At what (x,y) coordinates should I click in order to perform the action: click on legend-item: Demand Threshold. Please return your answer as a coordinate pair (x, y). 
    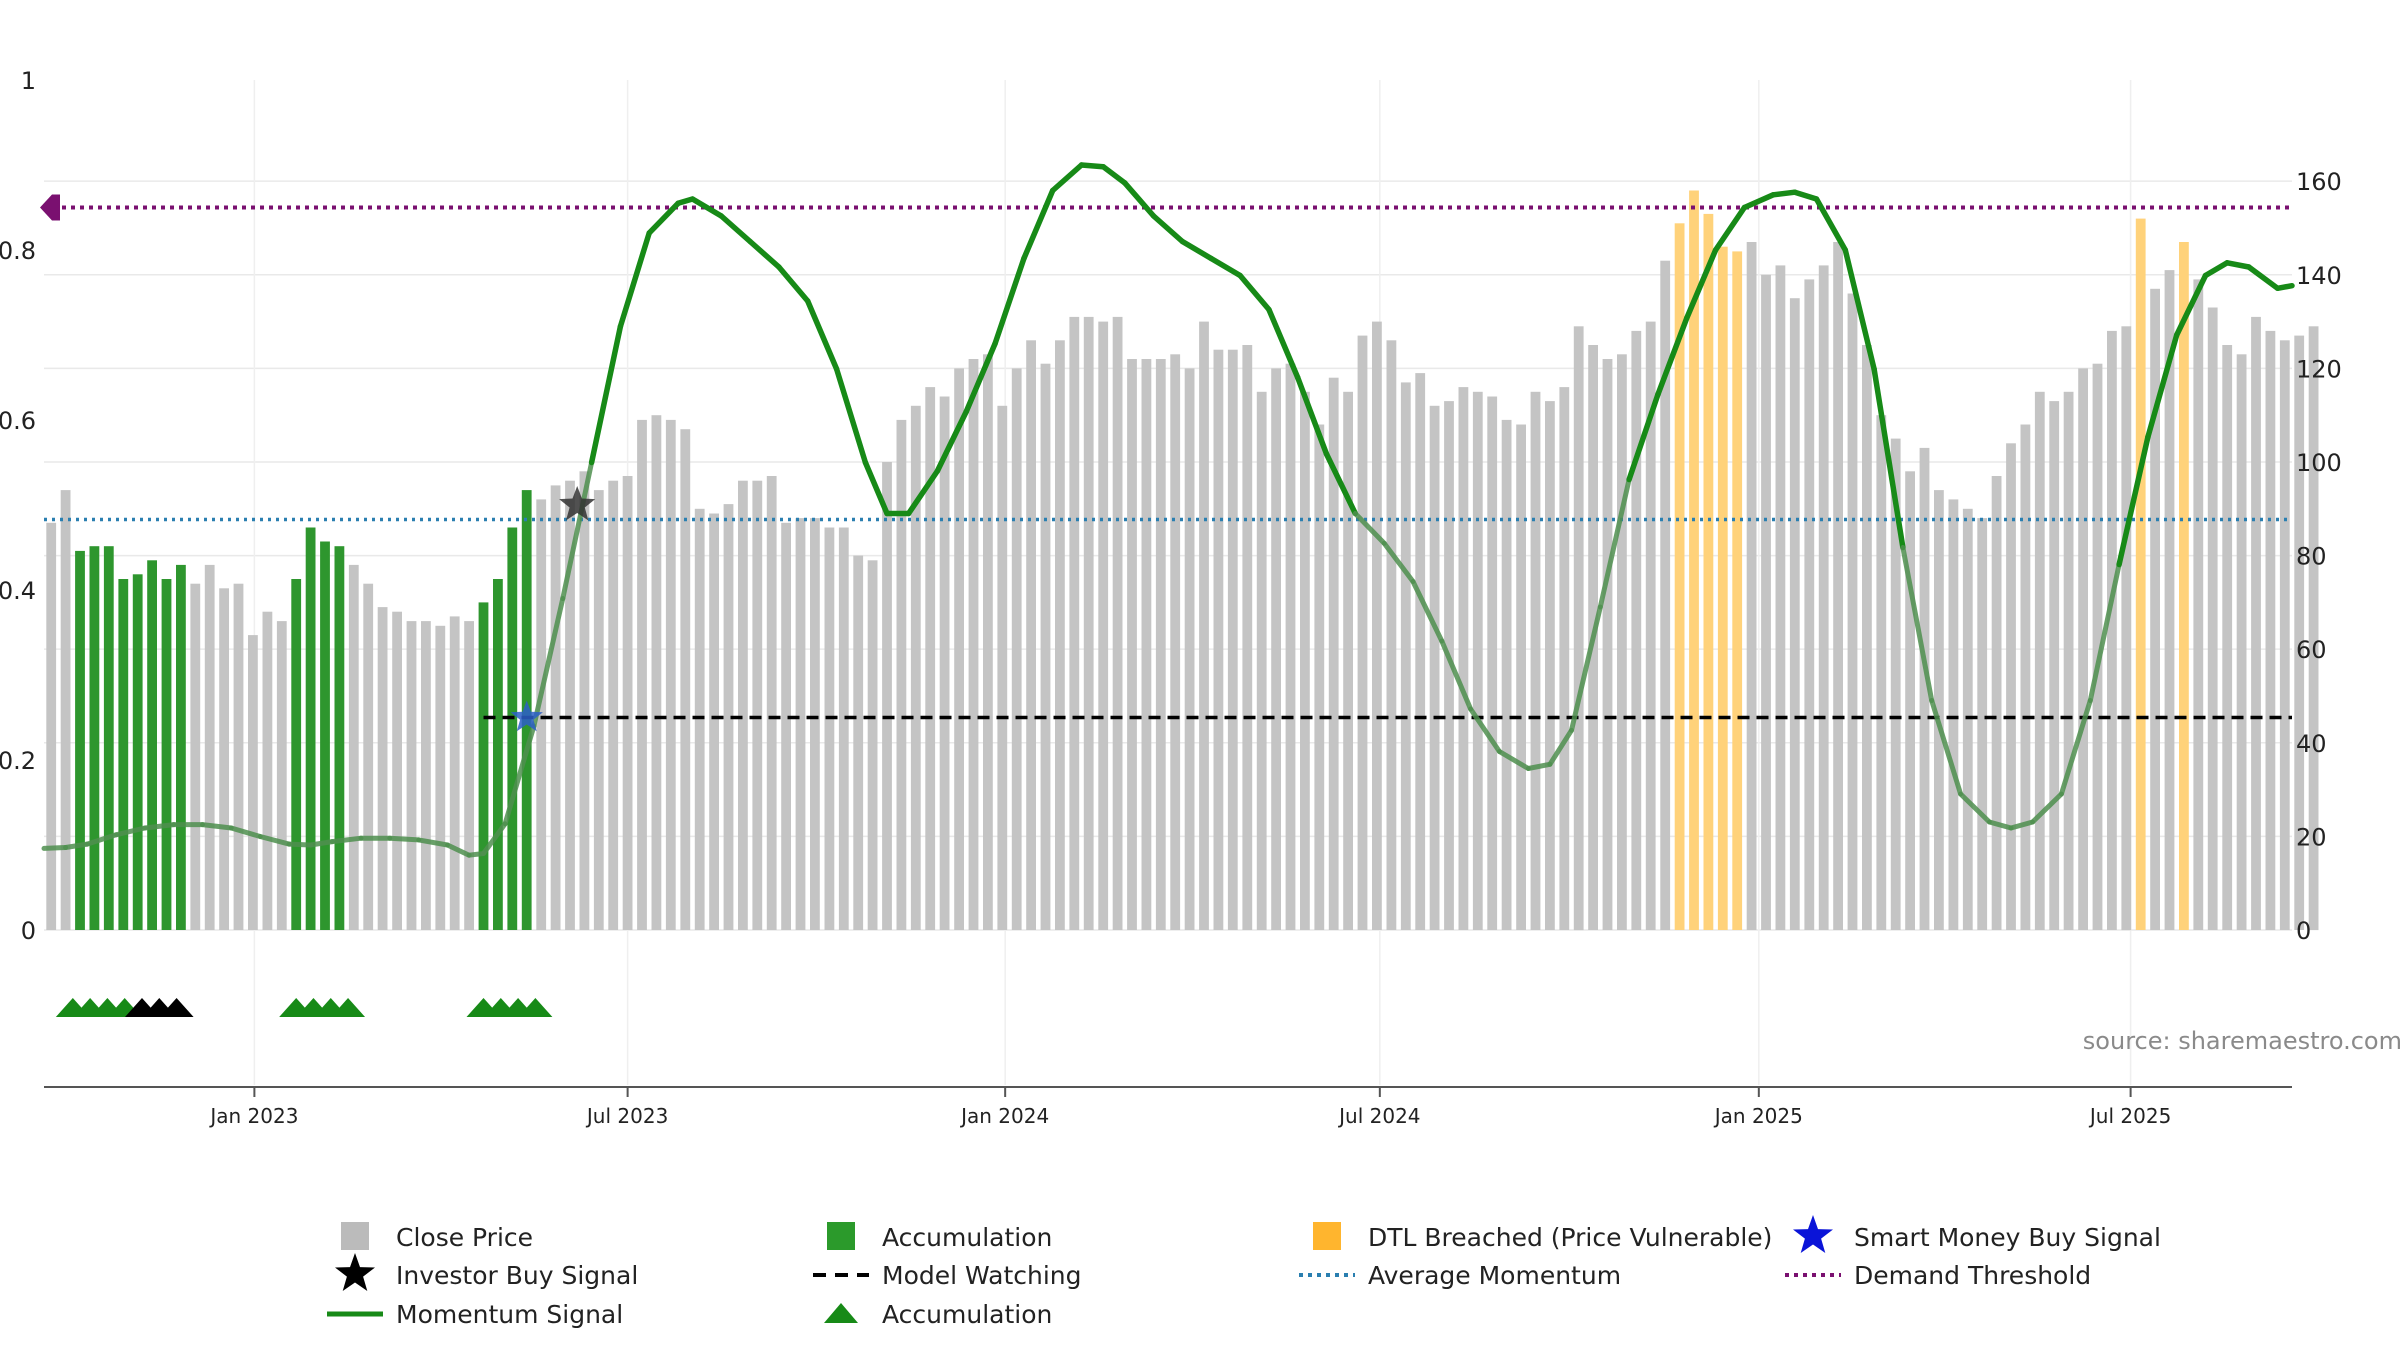
    Looking at the image, I should click on (1938, 1275).